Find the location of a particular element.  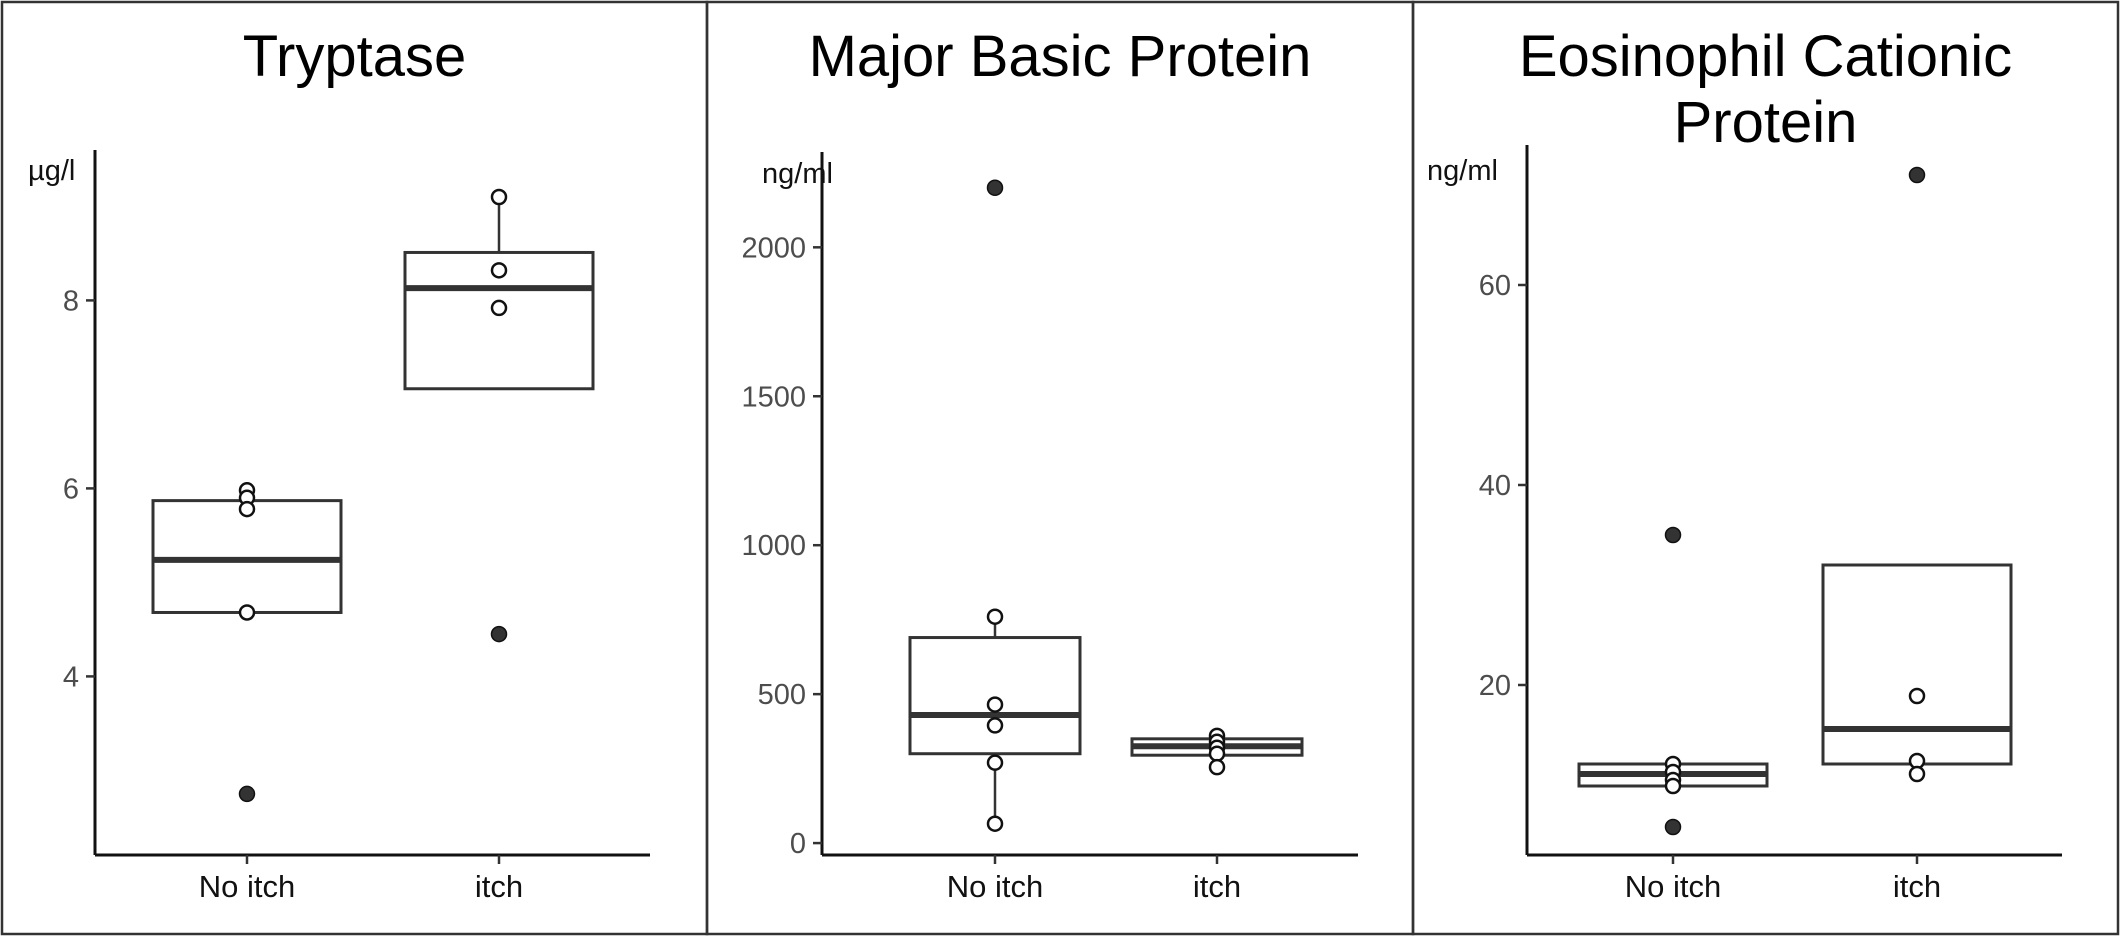

panel-title: Protein is located at coordinates (1766, 122).